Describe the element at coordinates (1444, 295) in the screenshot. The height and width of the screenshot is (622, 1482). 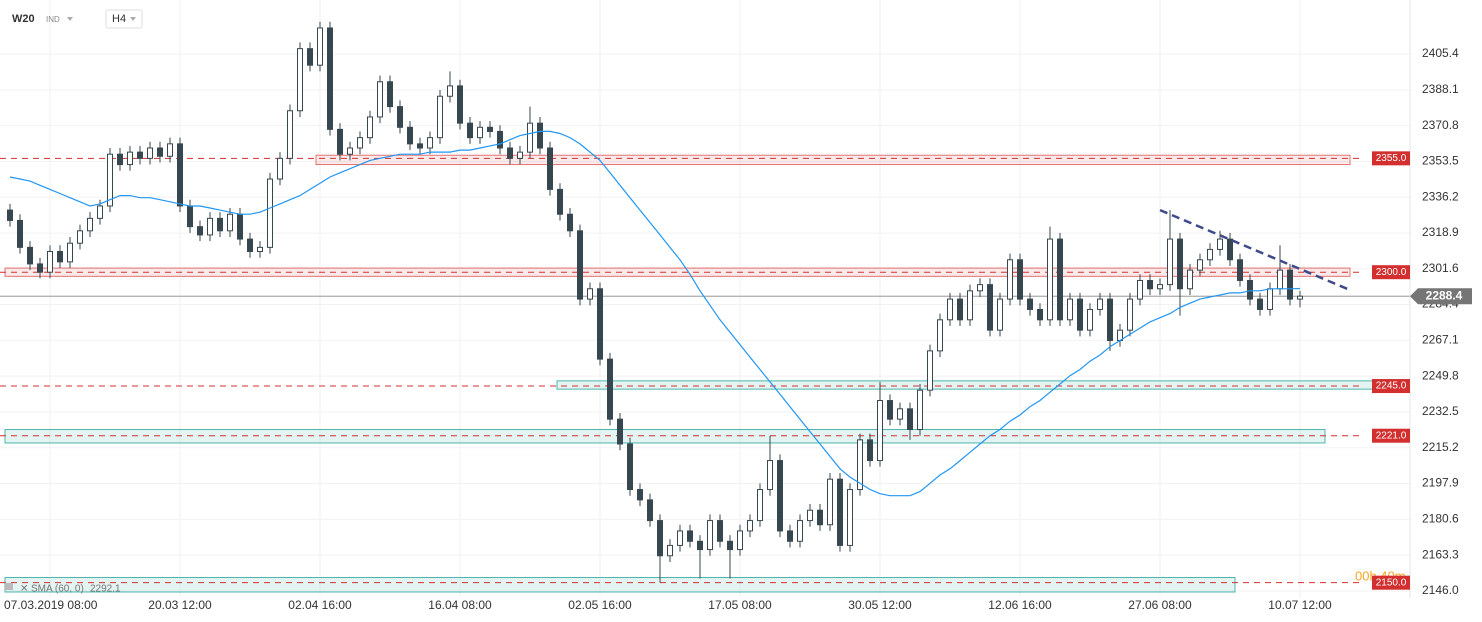
I see `last-price-label: 2288.4` at that location.